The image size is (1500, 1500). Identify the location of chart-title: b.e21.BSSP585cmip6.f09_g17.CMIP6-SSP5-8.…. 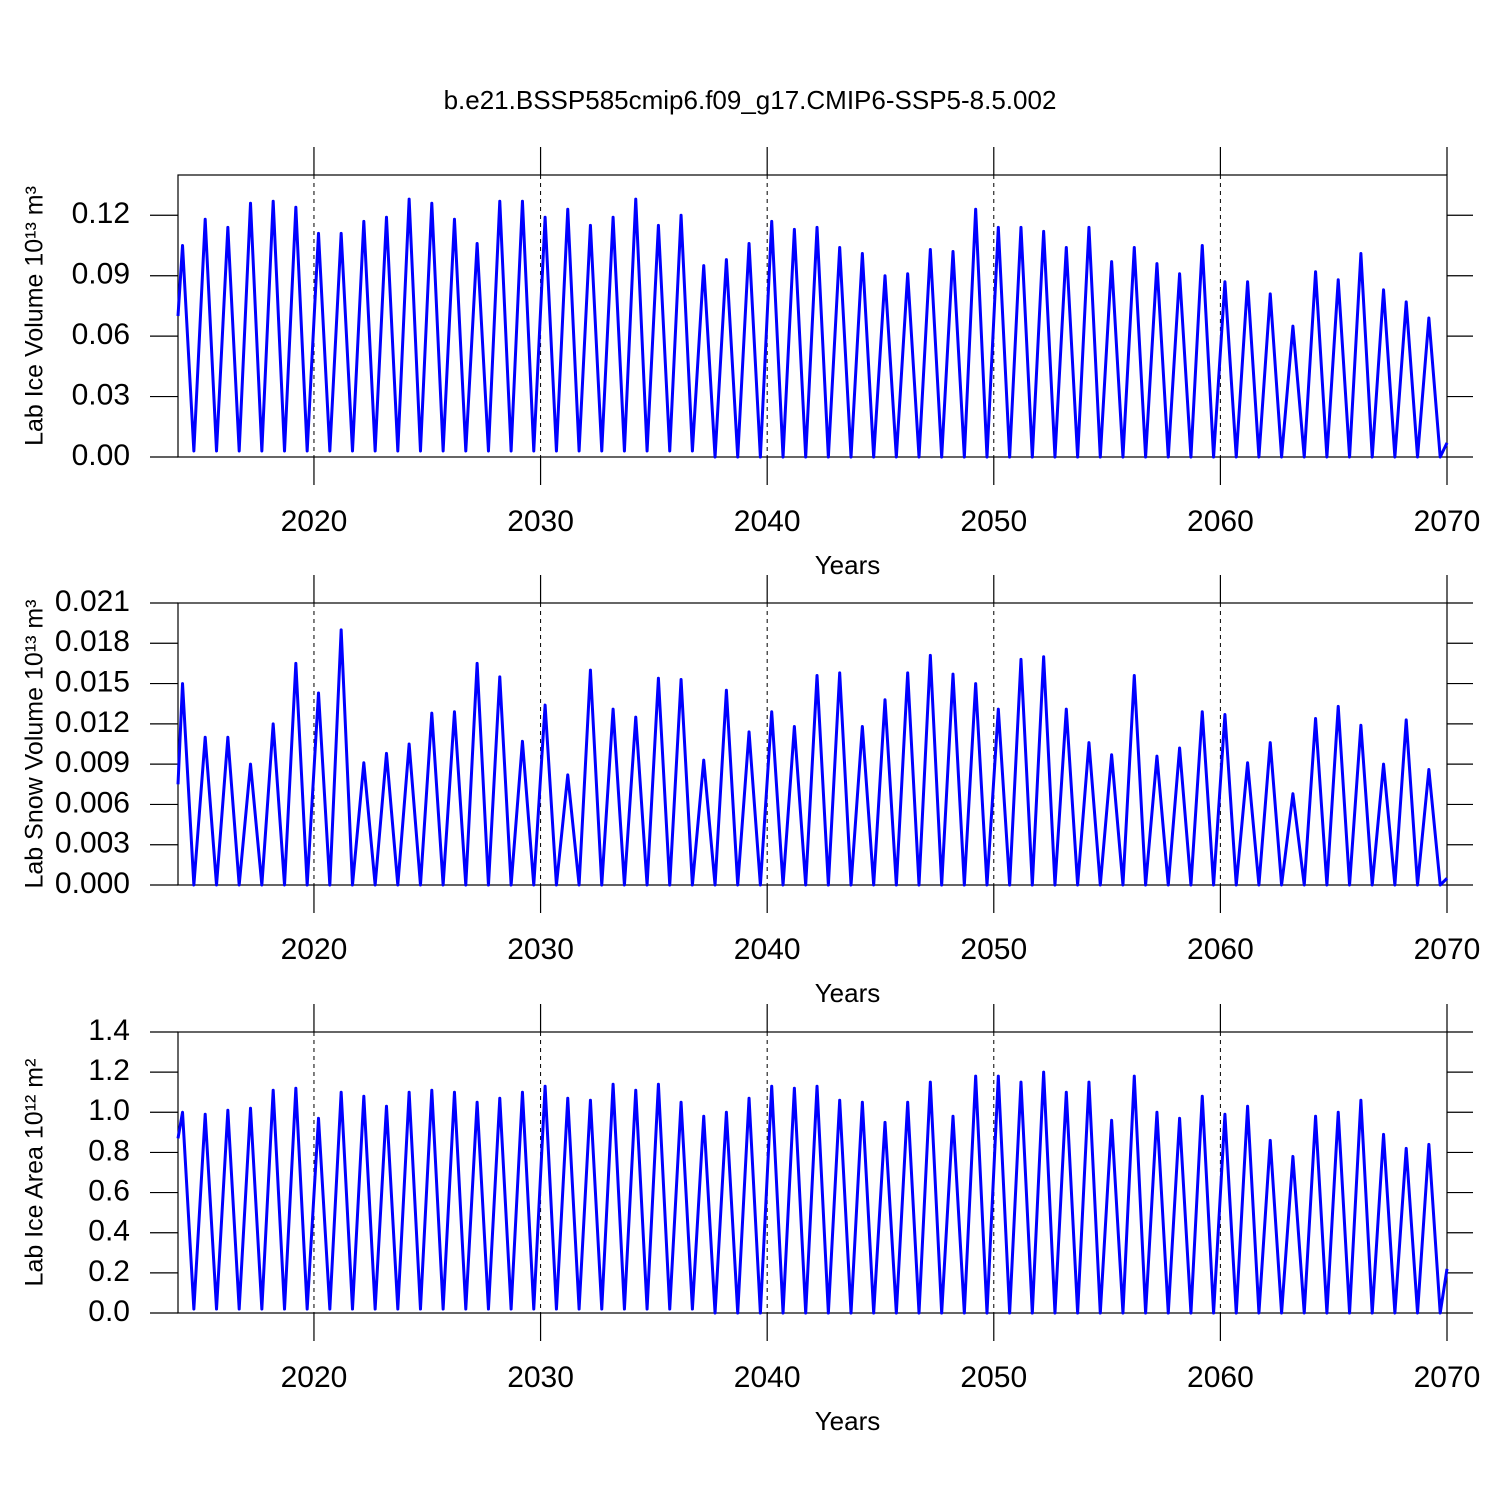
(750, 100).